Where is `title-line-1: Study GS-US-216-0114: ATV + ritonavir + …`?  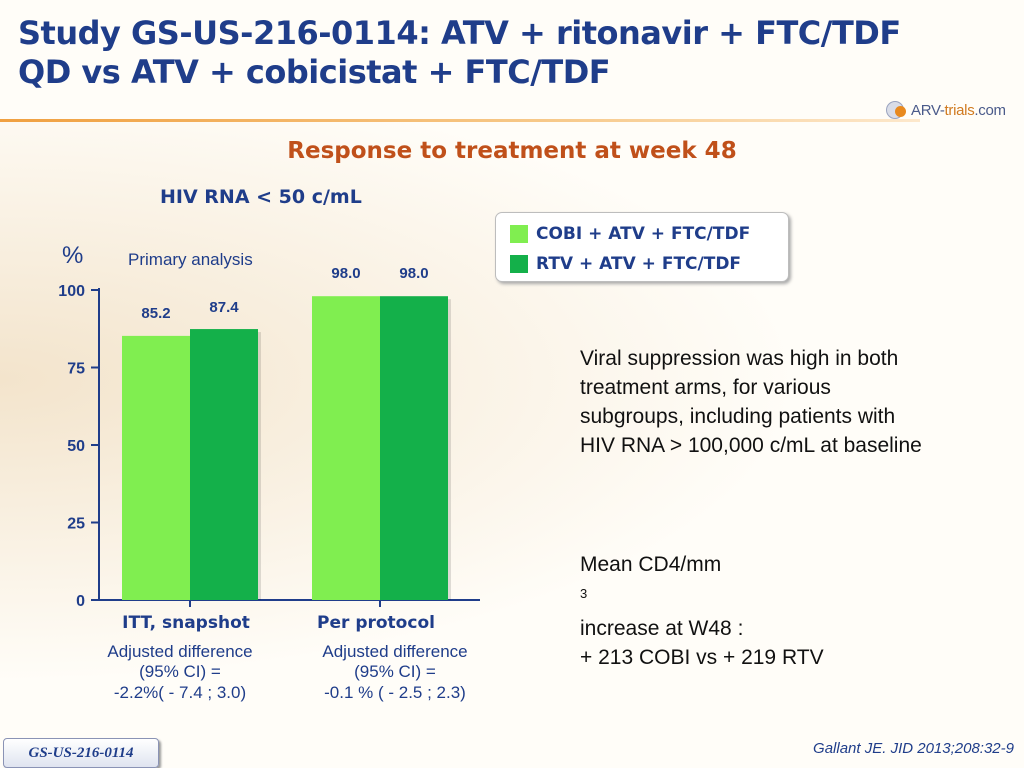 title-line-1: Study GS-US-216-0114: ATV + ritonavir + … is located at coordinates (459, 33).